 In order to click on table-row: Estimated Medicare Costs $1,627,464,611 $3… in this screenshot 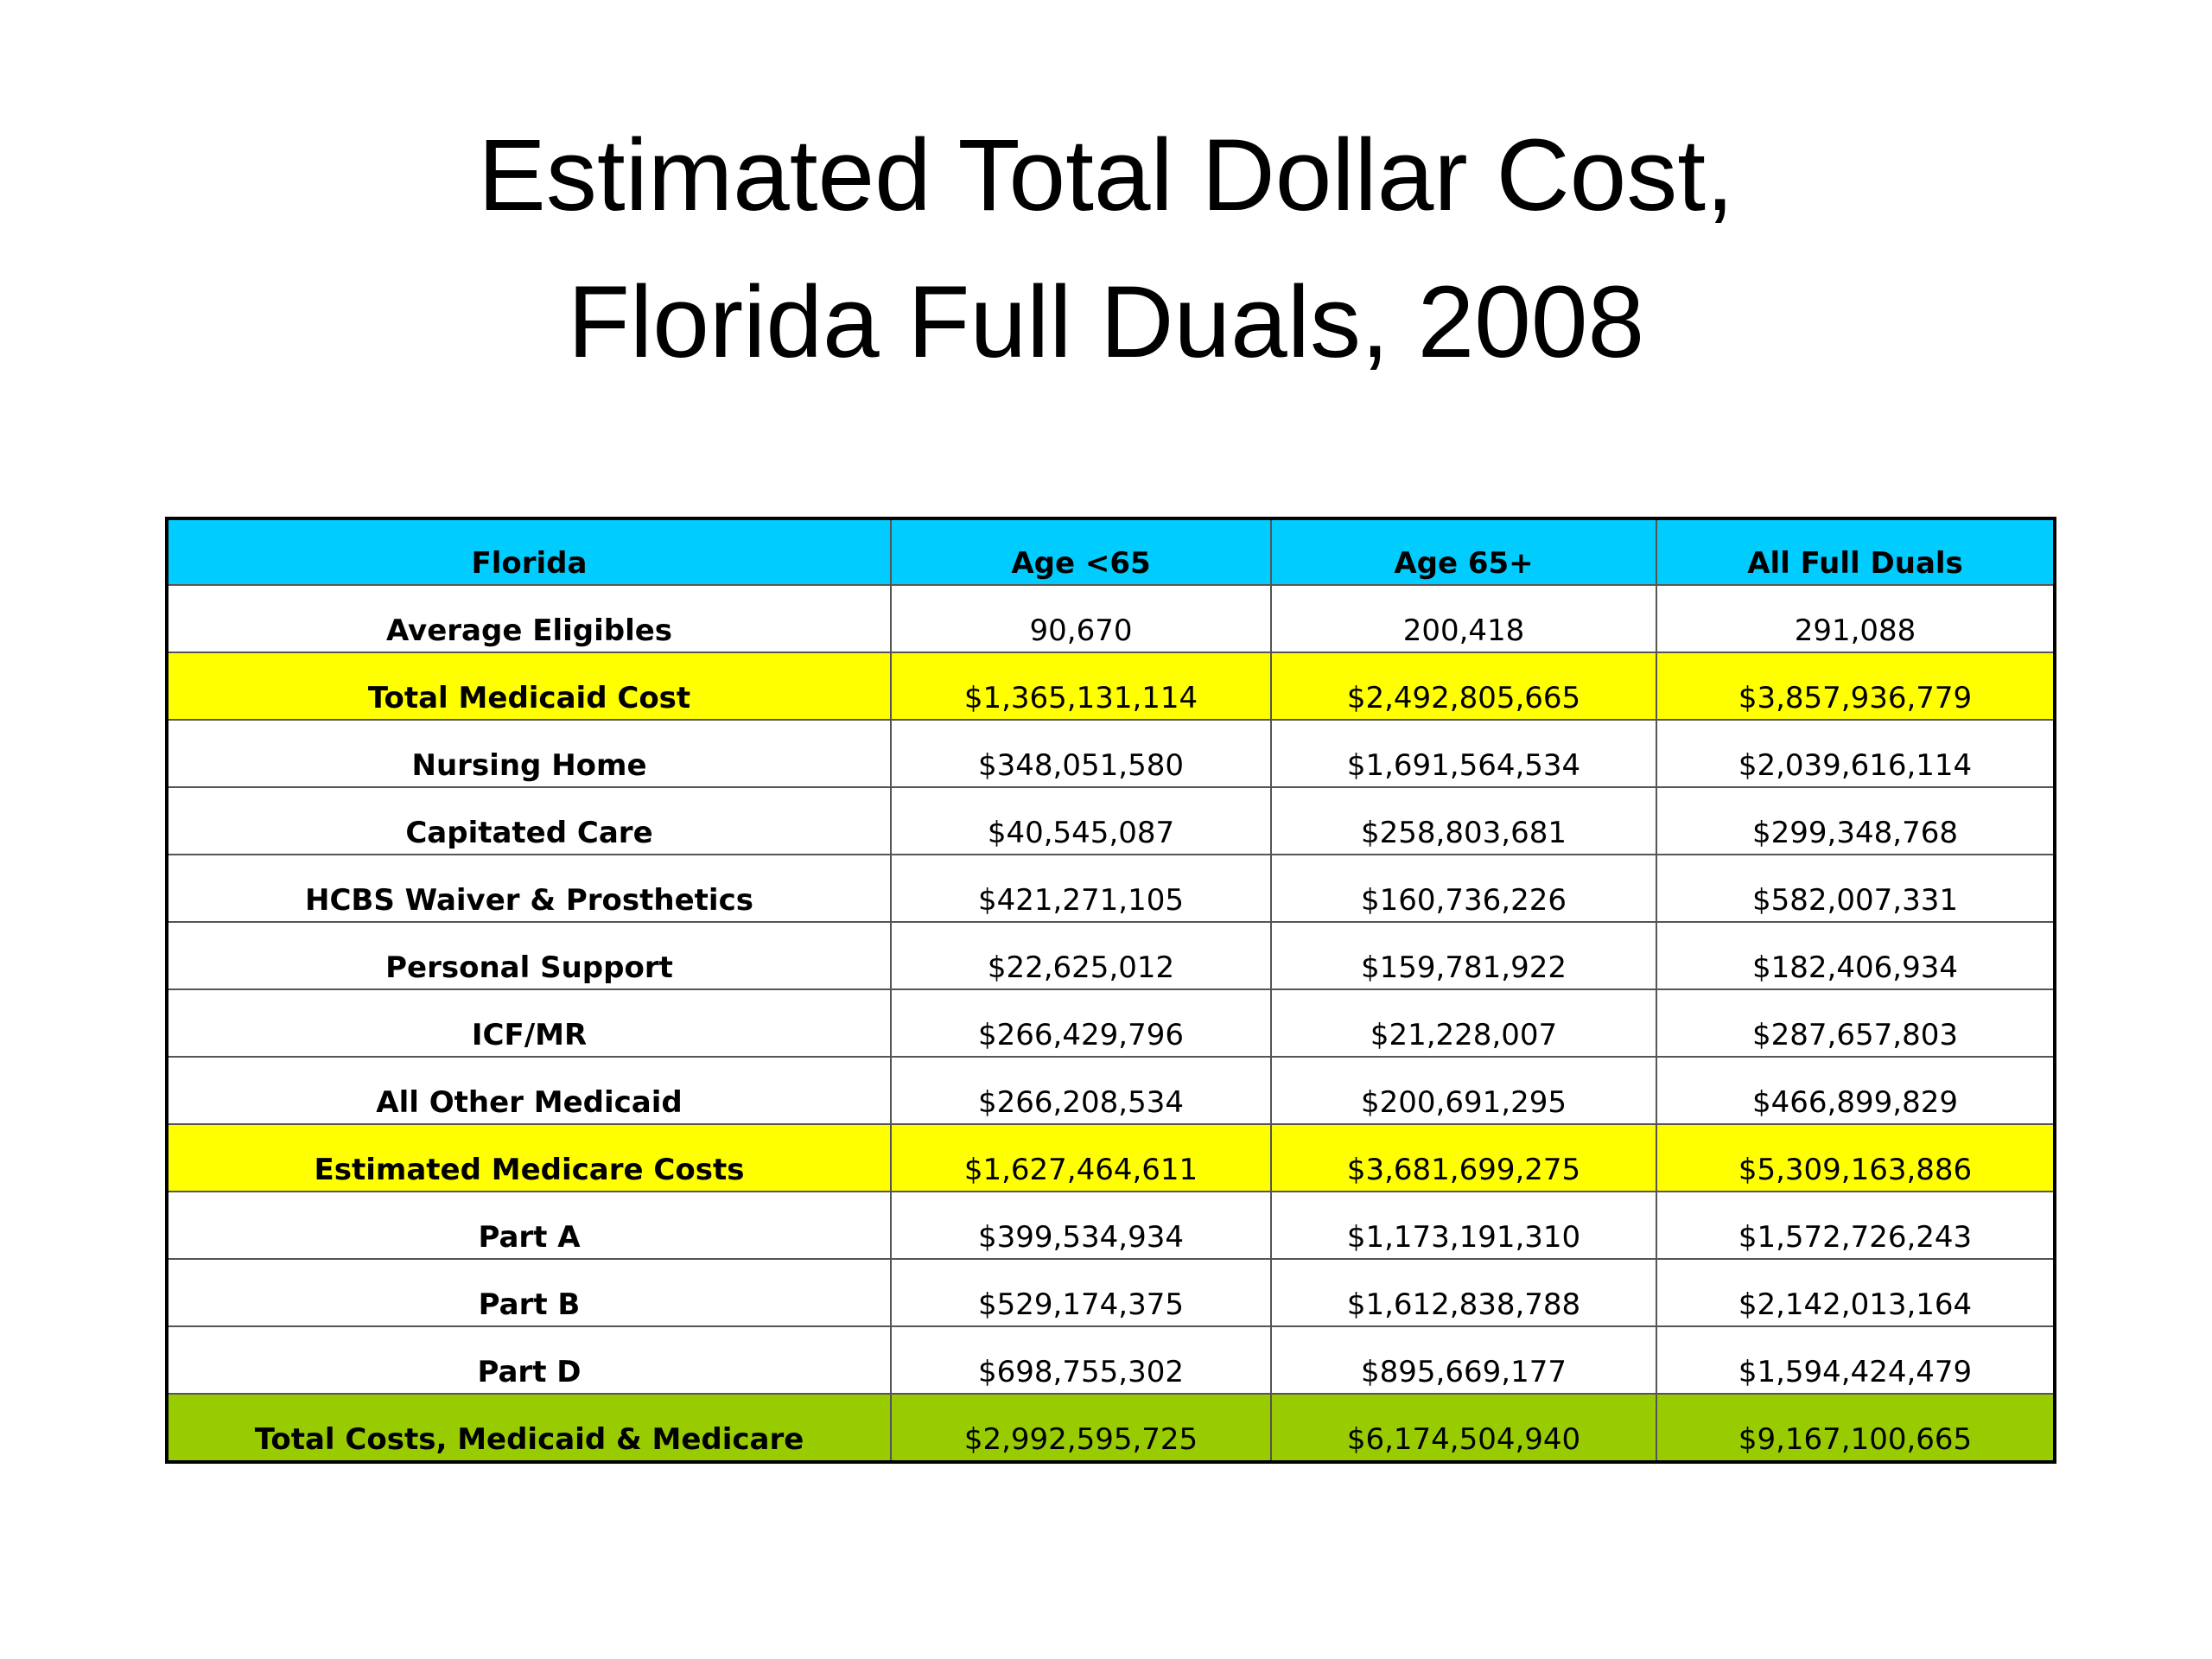, I will do `click(1111, 1157)`.